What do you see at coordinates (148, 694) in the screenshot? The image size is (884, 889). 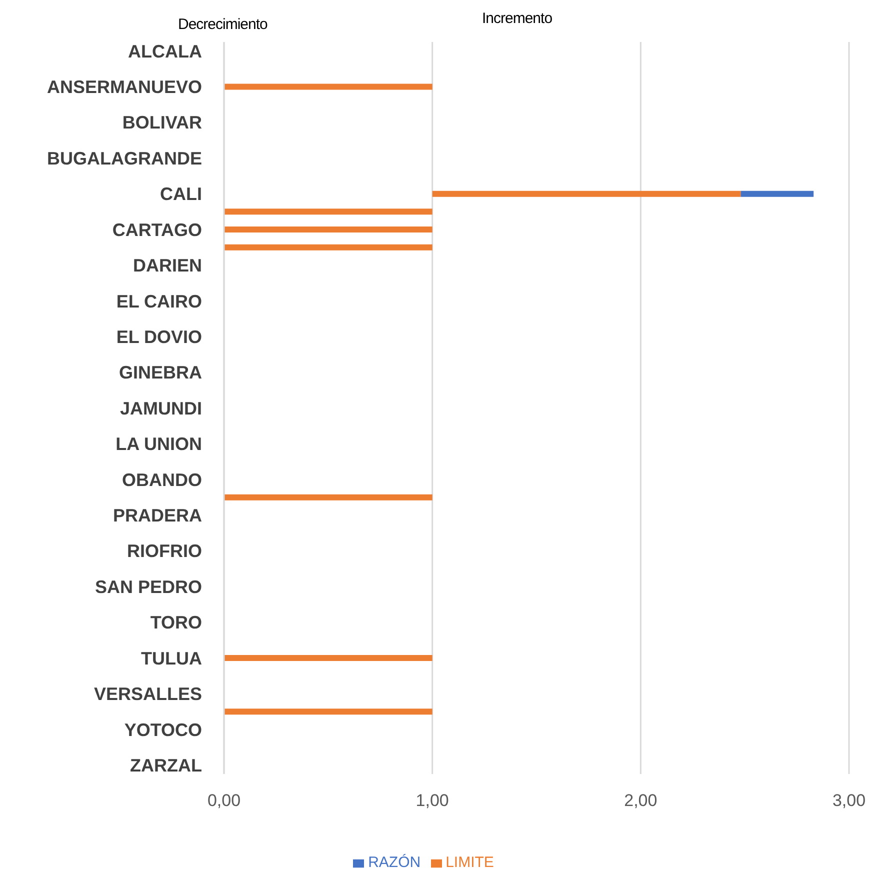 I see `y-tick-label: VERSALLES` at bounding box center [148, 694].